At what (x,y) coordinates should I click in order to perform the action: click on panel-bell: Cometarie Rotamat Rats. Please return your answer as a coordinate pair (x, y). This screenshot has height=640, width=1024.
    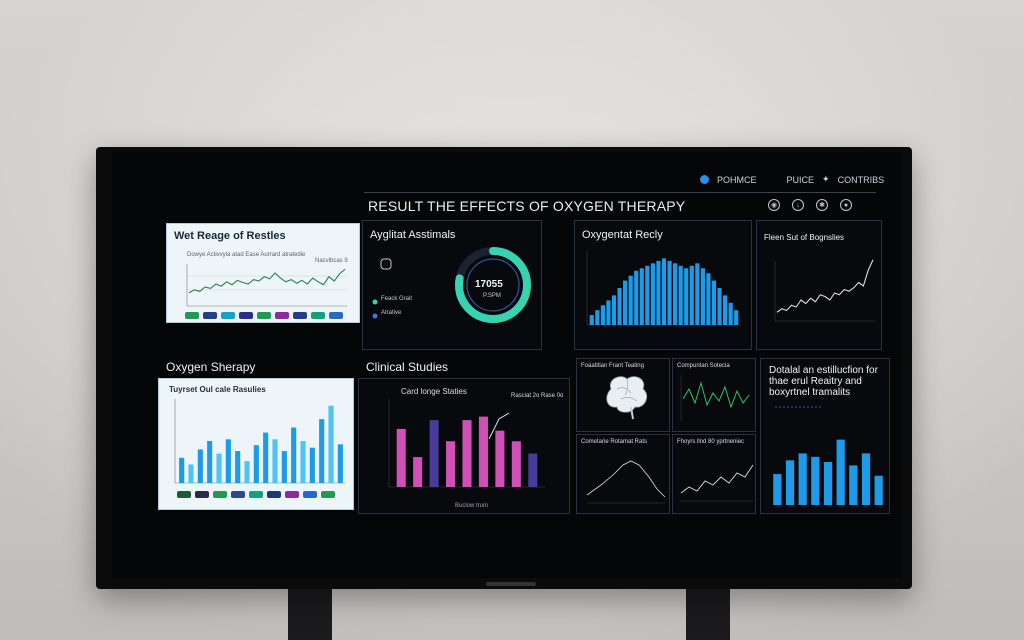
    Looking at the image, I should click on (623, 474).